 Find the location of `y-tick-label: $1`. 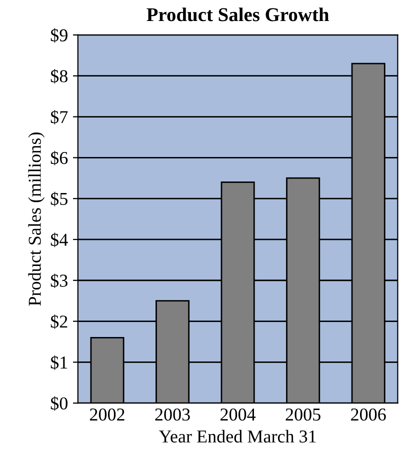

y-tick-label: $1 is located at coordinates (59, 362).